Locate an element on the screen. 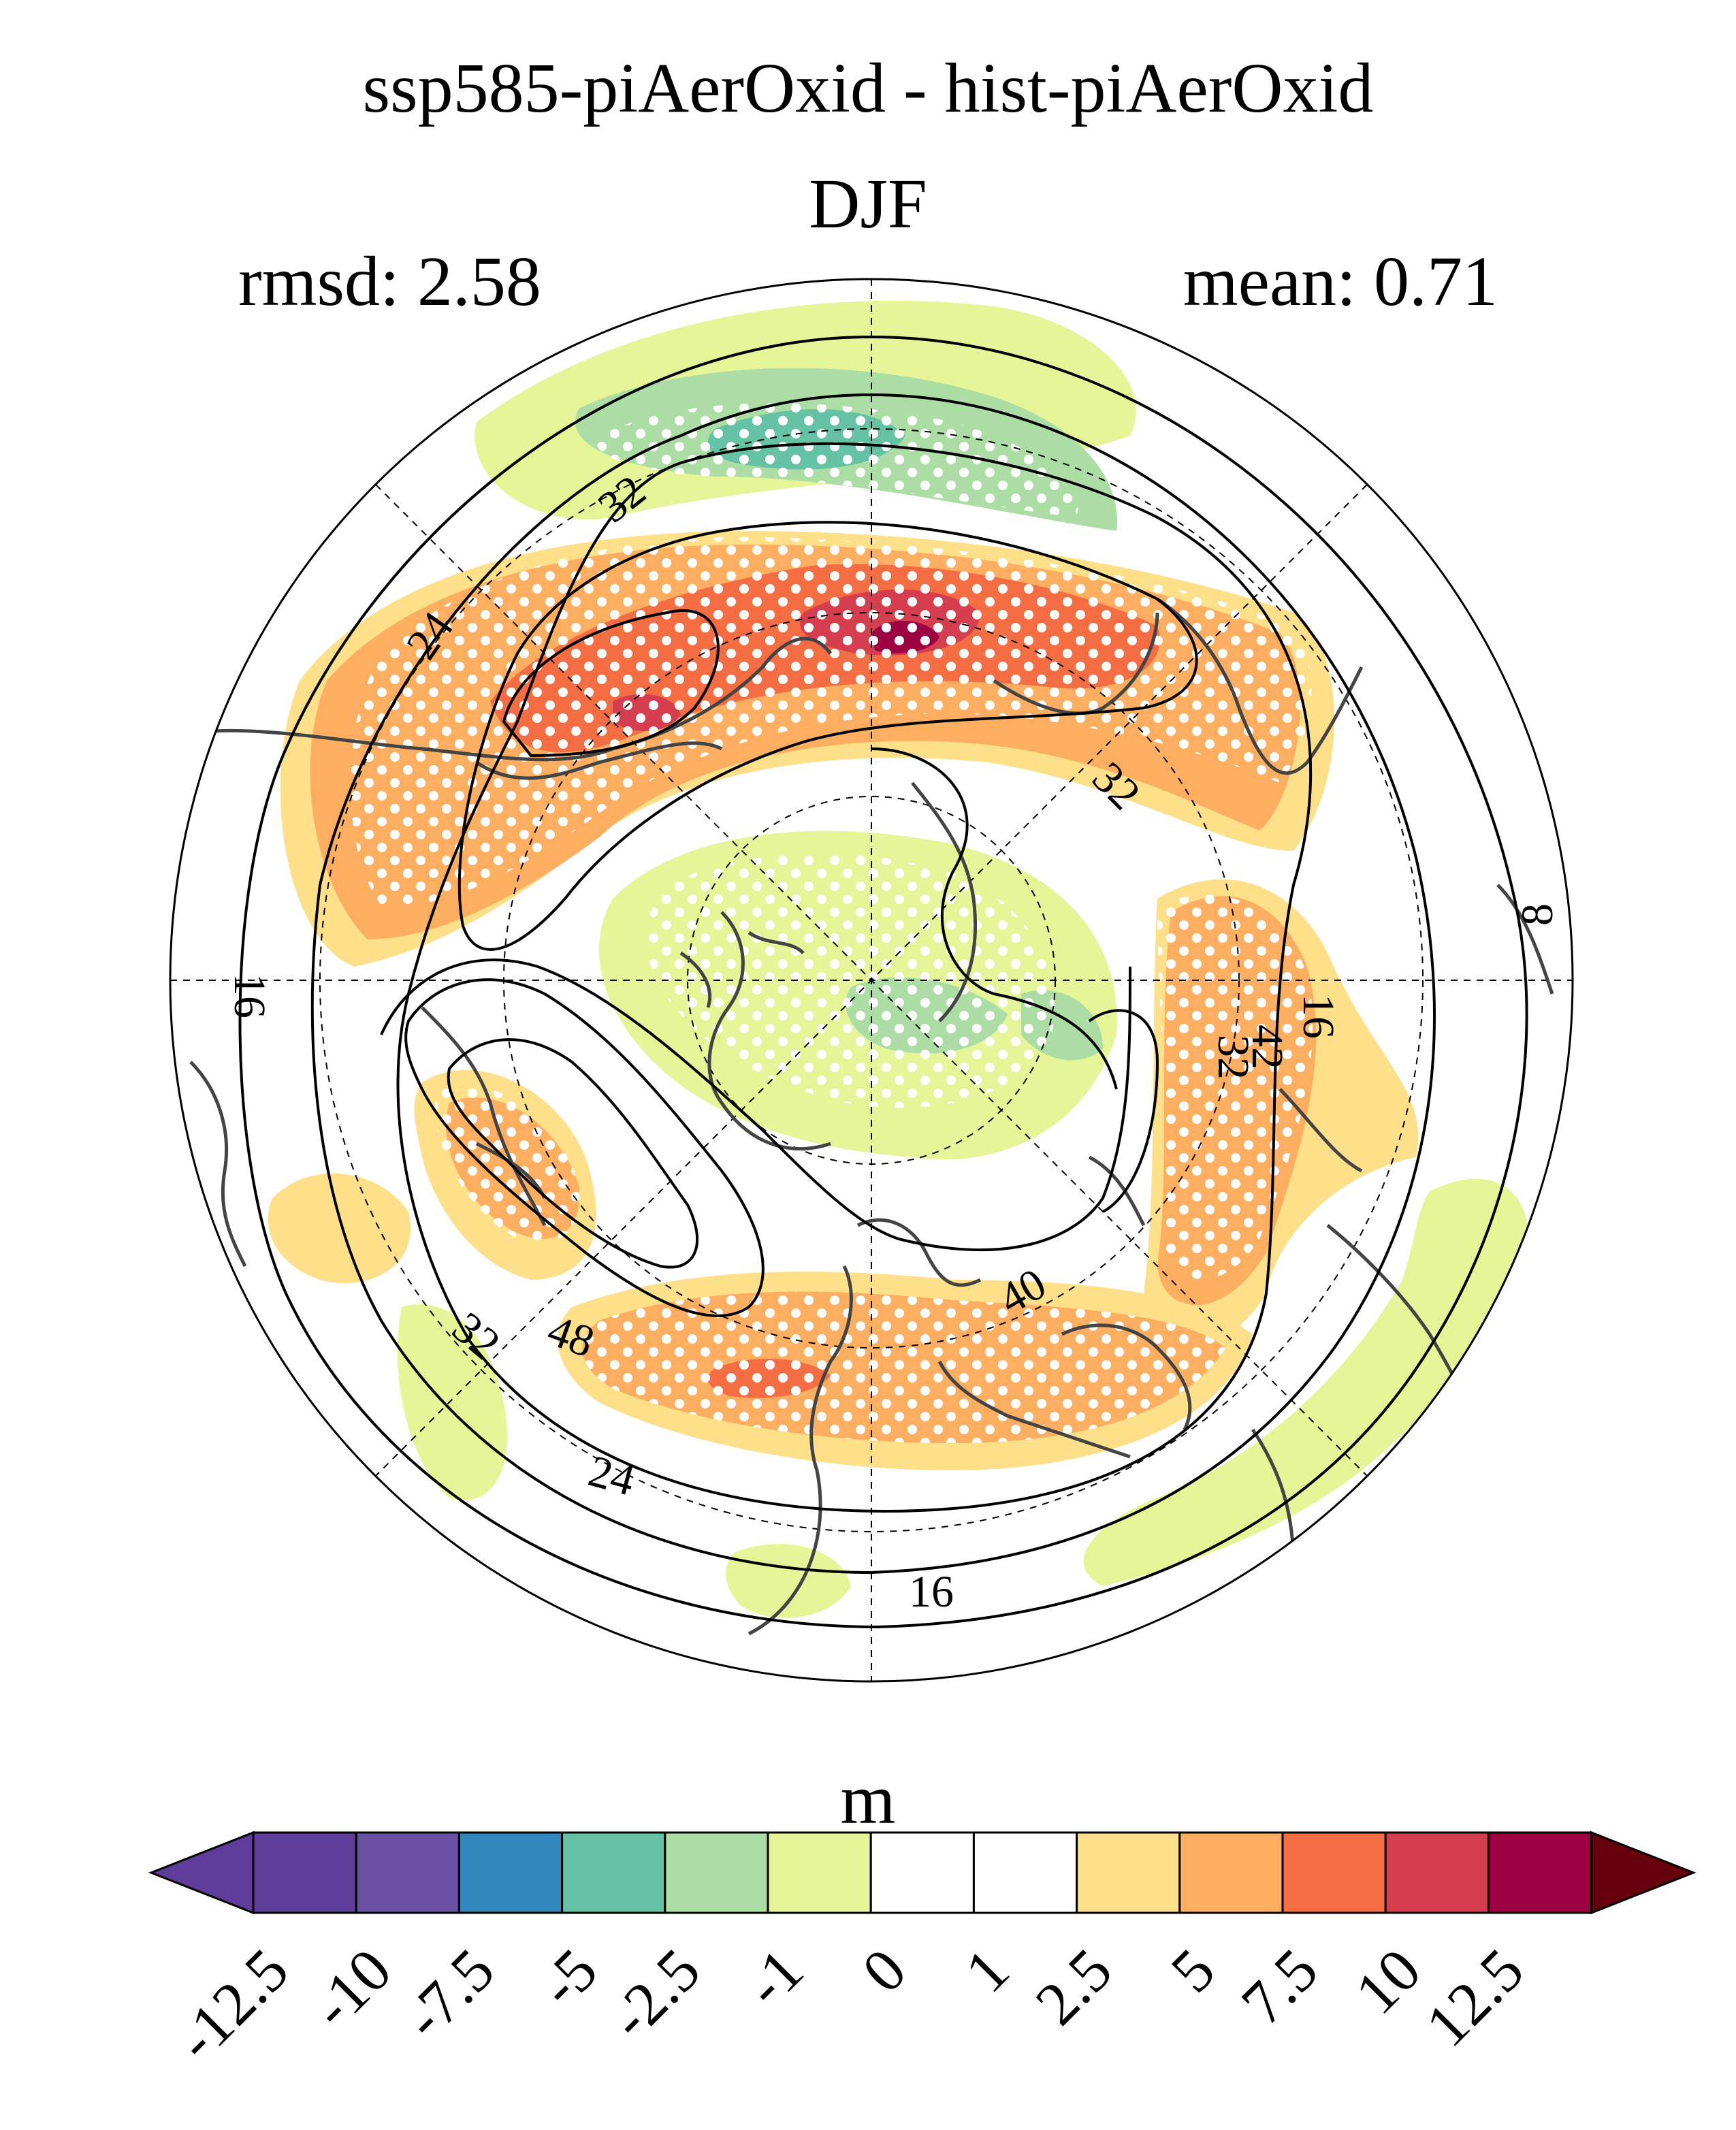 The image size is (1736, 2130). colorbar-tick-label: -1 is located at coordinates (774, 1978).